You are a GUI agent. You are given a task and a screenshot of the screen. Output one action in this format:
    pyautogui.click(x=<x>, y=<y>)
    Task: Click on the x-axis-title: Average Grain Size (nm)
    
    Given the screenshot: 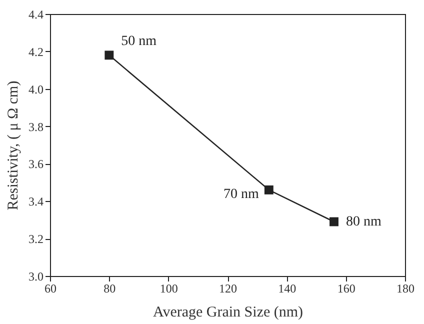 What is the action you would take?
    pyautogui.click(x=228, y=312)
    